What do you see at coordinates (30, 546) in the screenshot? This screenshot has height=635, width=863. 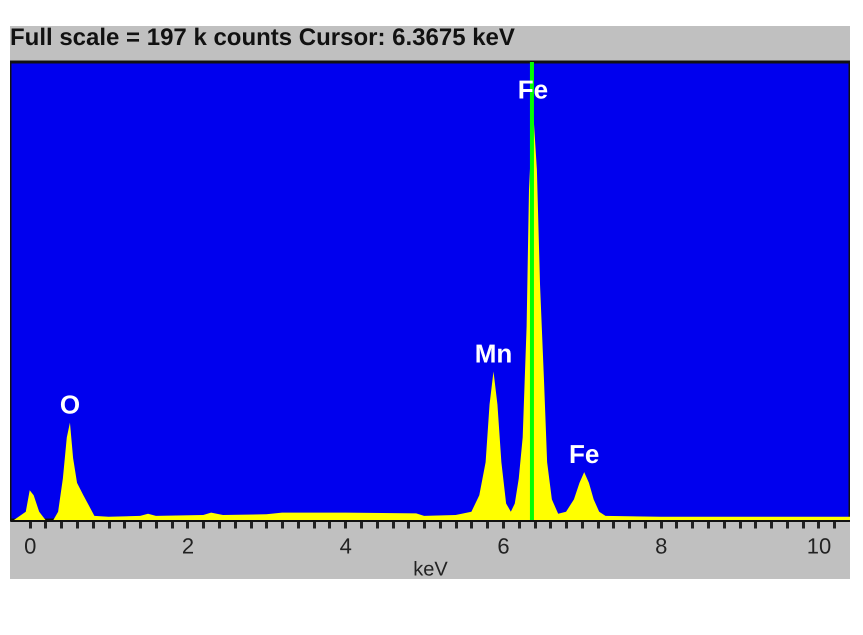 I see `x-tick-label: 0` at bounding box center [30, 546].